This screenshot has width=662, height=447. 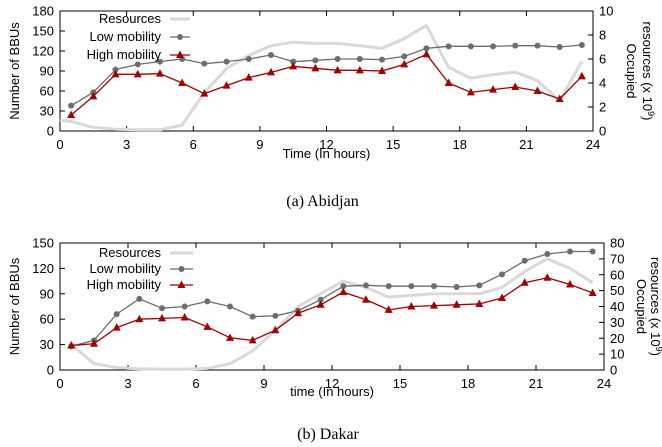 I want to click on x-tick-label: 0, so click(x=59, y=383).